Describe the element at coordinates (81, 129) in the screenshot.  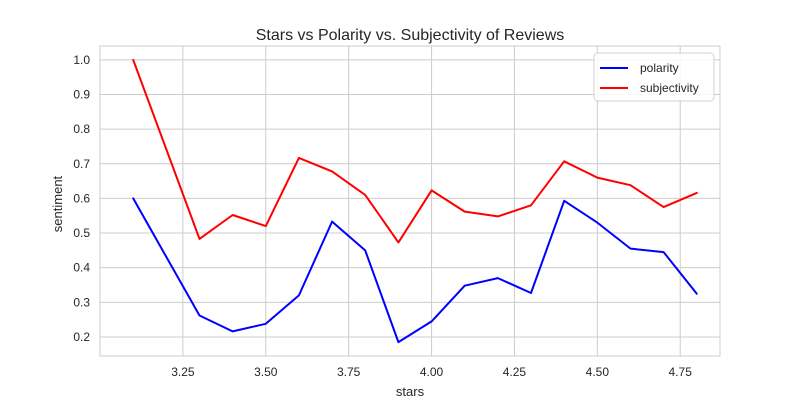
I see `y-tick-label: 0.8` at that location.